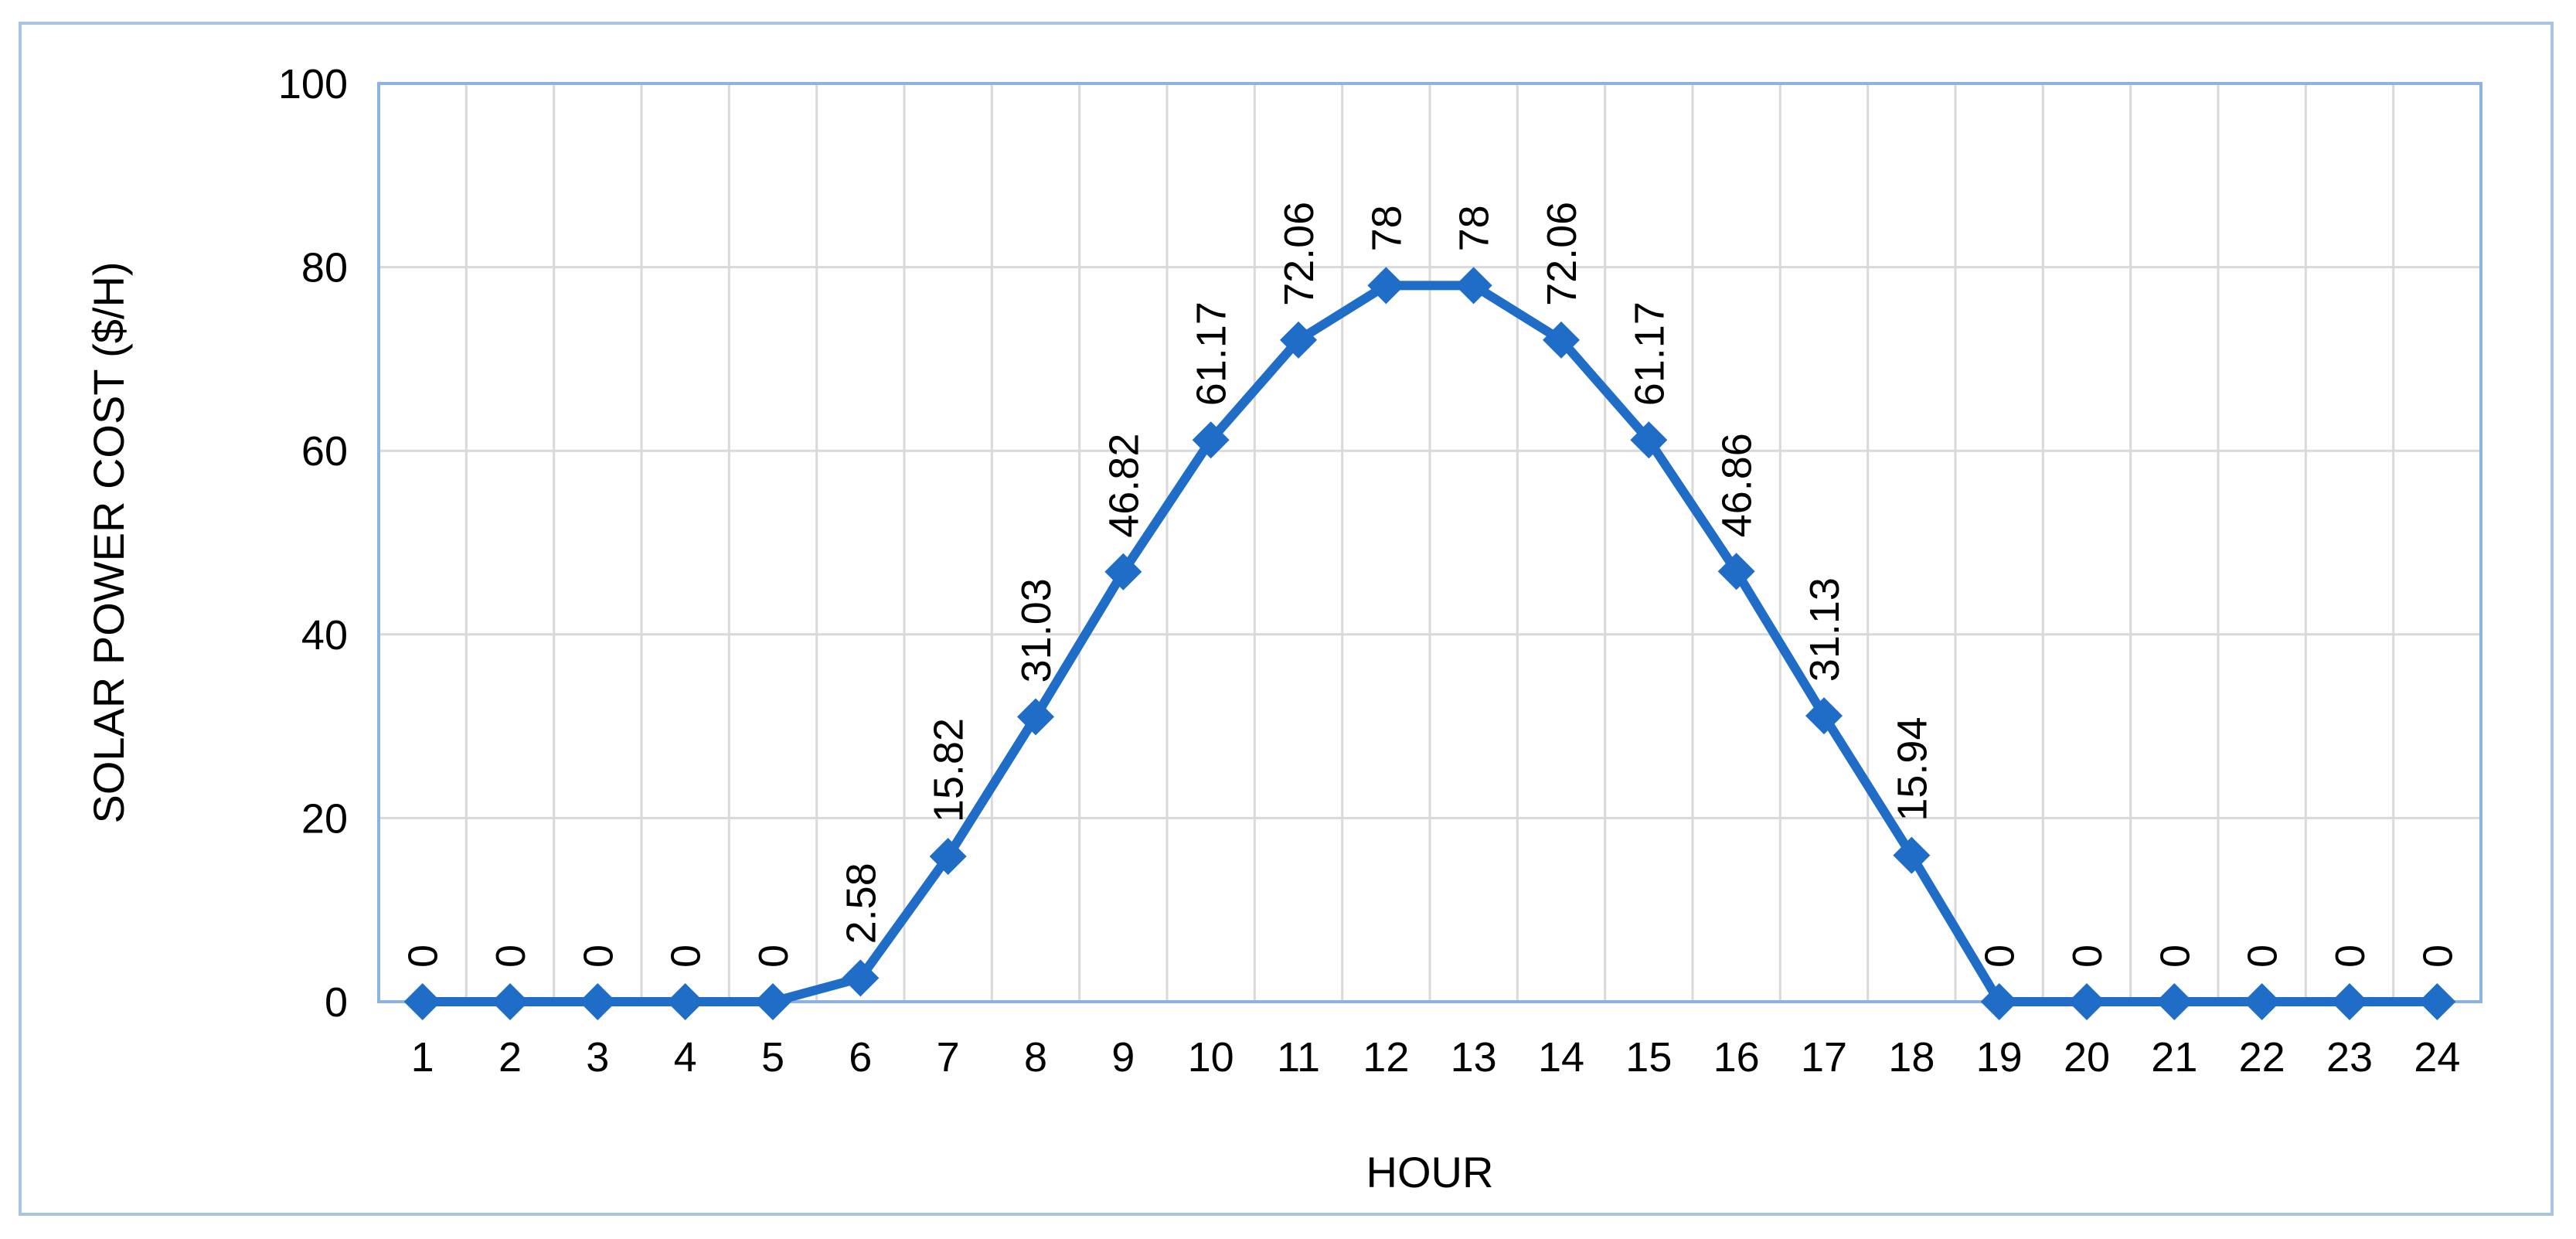 This screenshot has width=2576, height=1239. What do you see at coordinates (2087, 1057) in the screenshot?
I see `x-tick-label: 20` at bounding box center [2087, 1057].